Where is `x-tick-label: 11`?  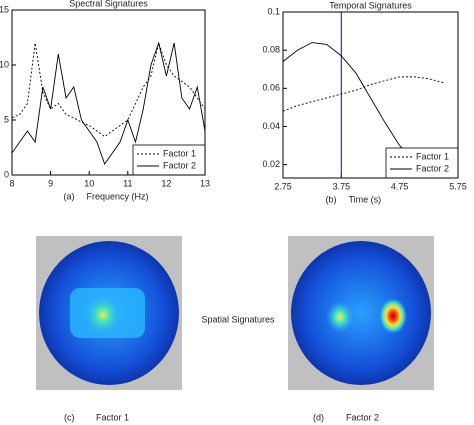
x-tick-label: 11 is located at coordinates (127, 183).